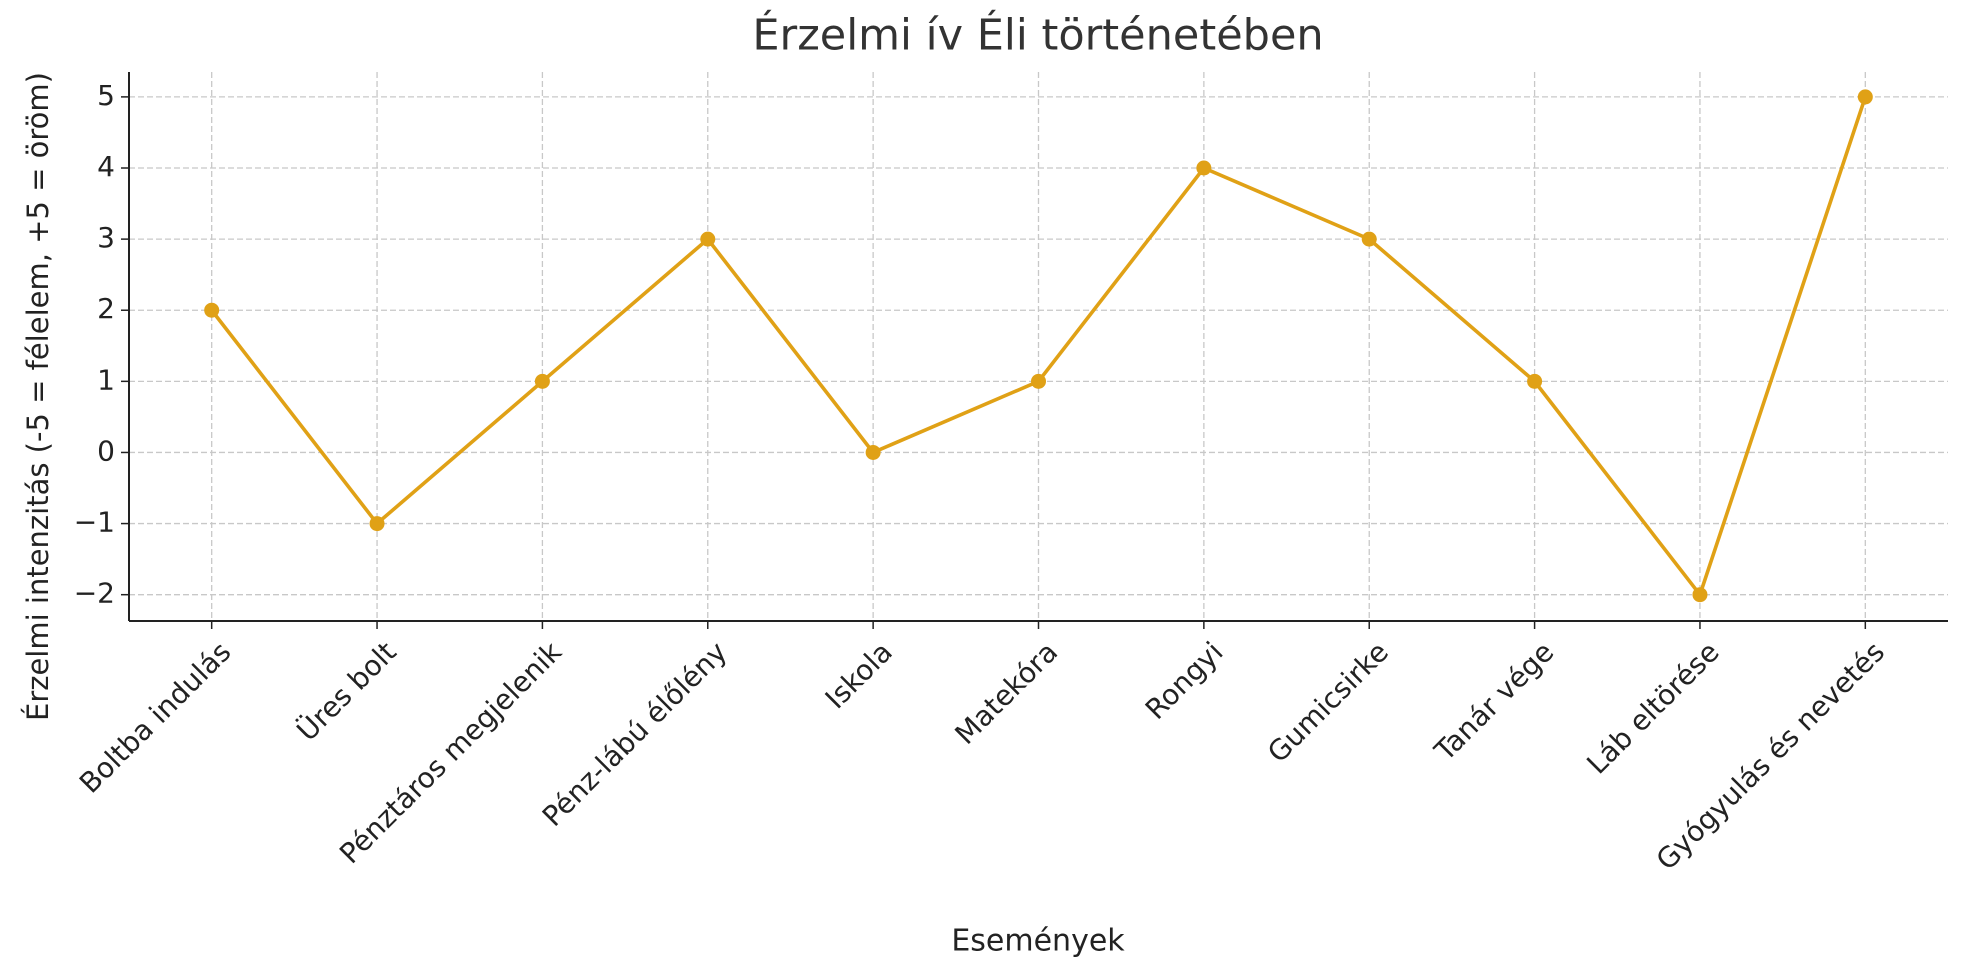 The width and height of the screenshot is (1967, 980). Describe the element at coordinates (635, 734) in the screenshot. I see `x-tick-label: Pénz-lábú élőlény` at that location.